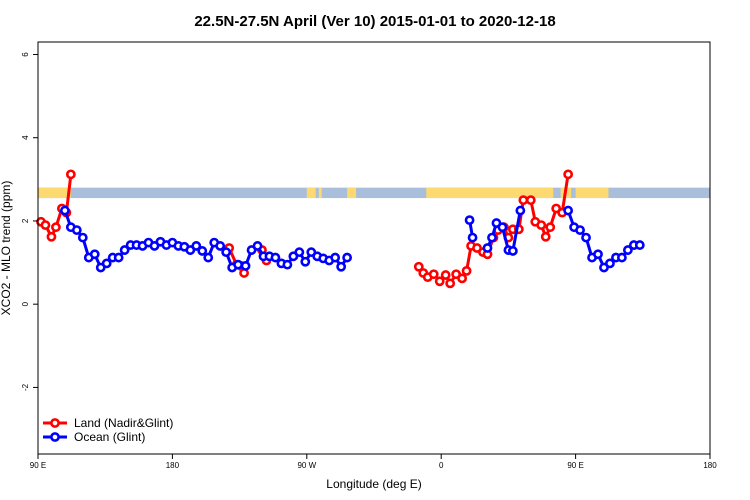 Image resolution: width=750 pixels, height=500 pixels. Describe the element at coordinates (6, 248) in the screenshot. I see `y-axis-label: XCO2 - MLO trend (ppm)` at that location.